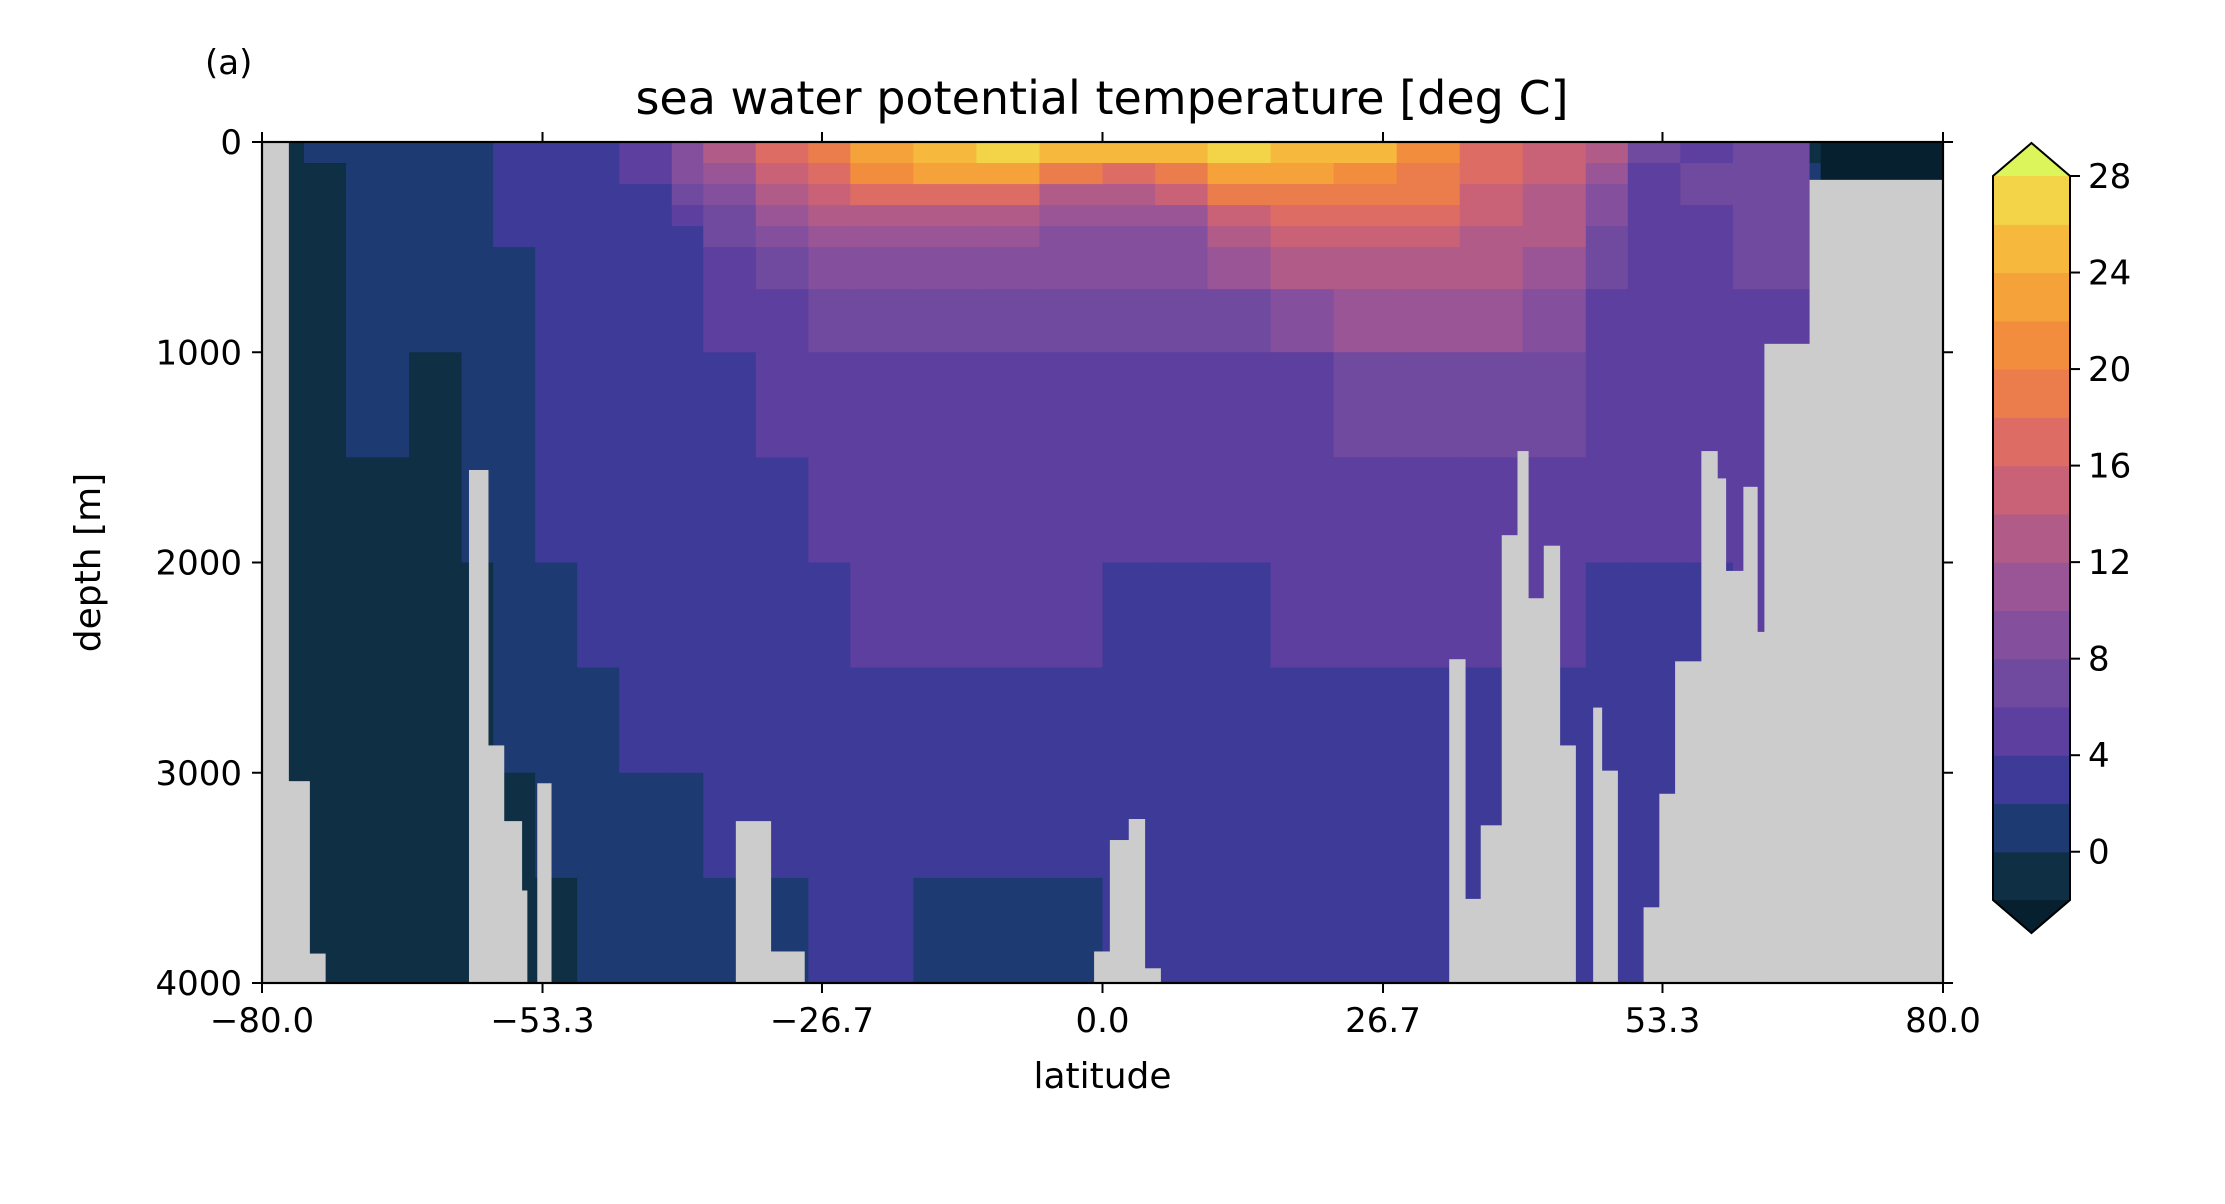 This screenshot has height=1204, width=2225. Describe the element at coordinates (822, 1021) in the screenshot. I see `x-tick-label: −26.7` at that location.